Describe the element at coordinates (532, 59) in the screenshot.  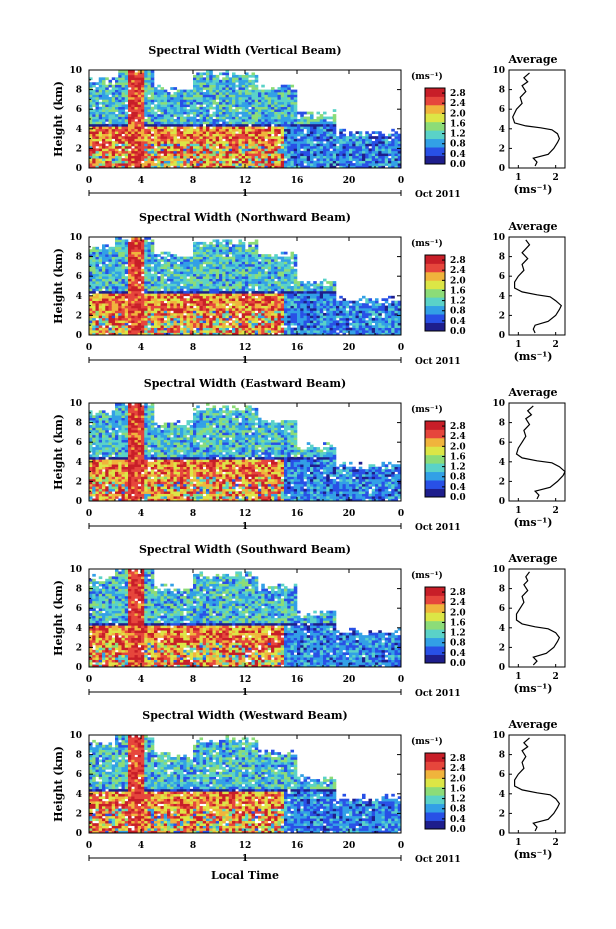
I see `average-title: Average` at that location.